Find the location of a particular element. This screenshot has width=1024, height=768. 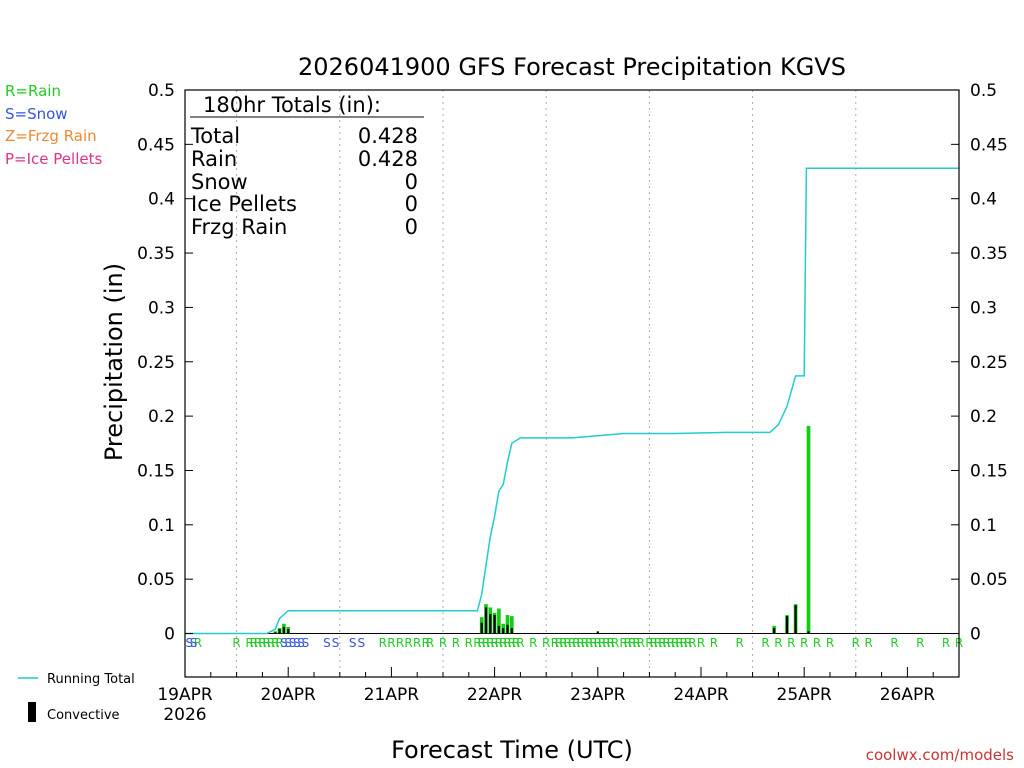

convective-bar-74h is located at coordinates (503, 631).